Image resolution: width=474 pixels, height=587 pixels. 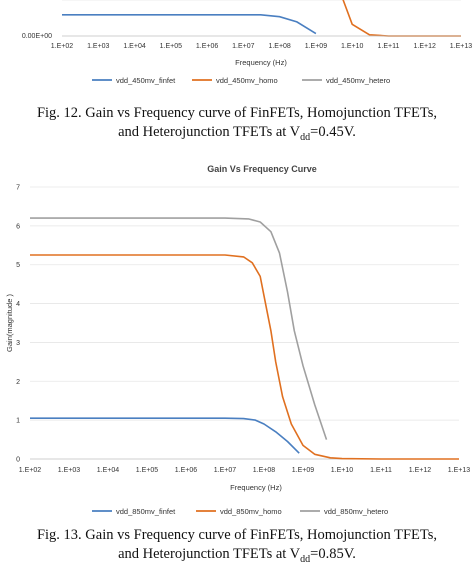 I want to click on chart-fig13-x-tick-label: 1.E+11, so click(x=381, y=470).